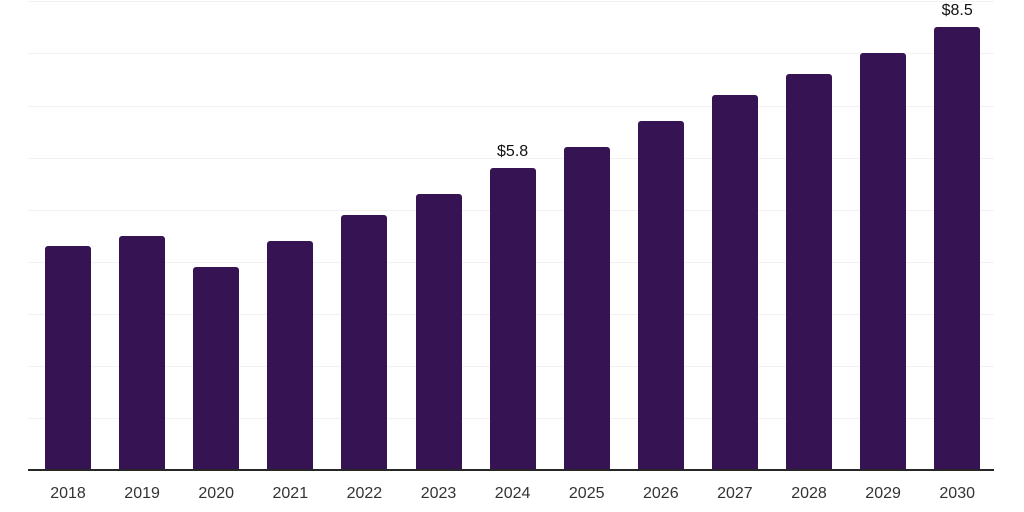 The height and width of the screenshot is (512, 1024). Describe the element at coordinates (512, 318) in the screenshot. I see `bar-2024` at that location.